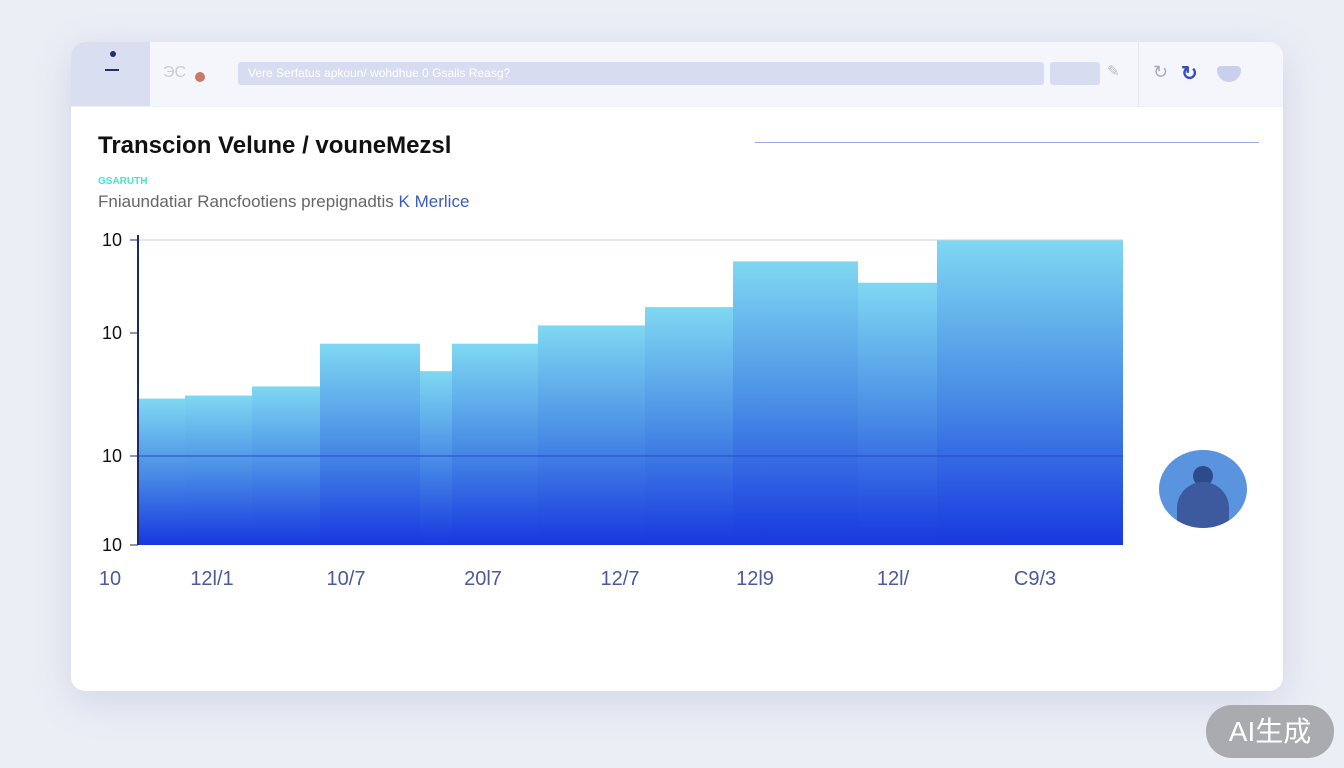 This screenshot has height=768, width=1344. I want to click on sync-icon-active: ↻, so click(1189, 74).